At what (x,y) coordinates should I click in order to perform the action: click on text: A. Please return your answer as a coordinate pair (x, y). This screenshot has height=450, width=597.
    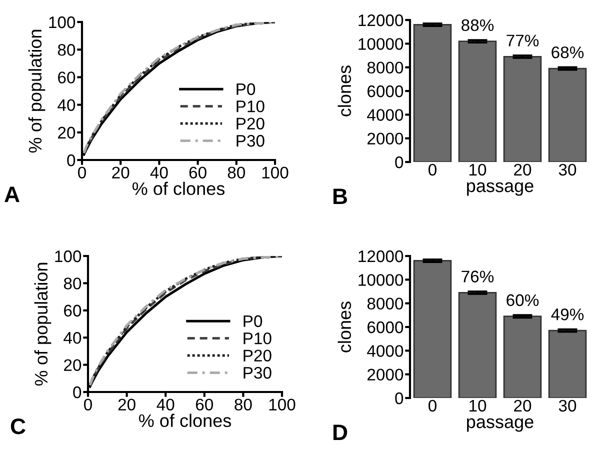
    Looking at the image, I should click on (12, 194).